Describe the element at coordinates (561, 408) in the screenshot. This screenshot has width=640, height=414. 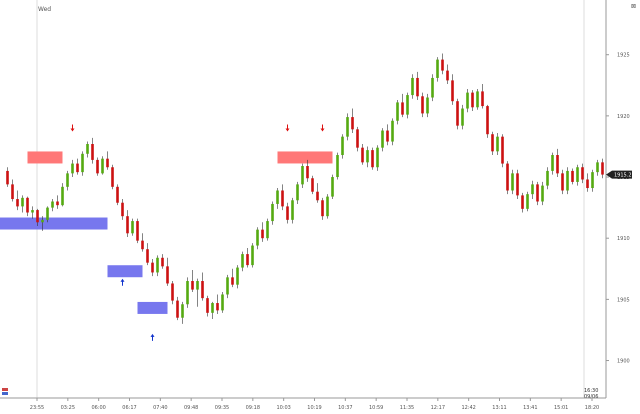
I see `time-tick-label: 15:01` at that location.